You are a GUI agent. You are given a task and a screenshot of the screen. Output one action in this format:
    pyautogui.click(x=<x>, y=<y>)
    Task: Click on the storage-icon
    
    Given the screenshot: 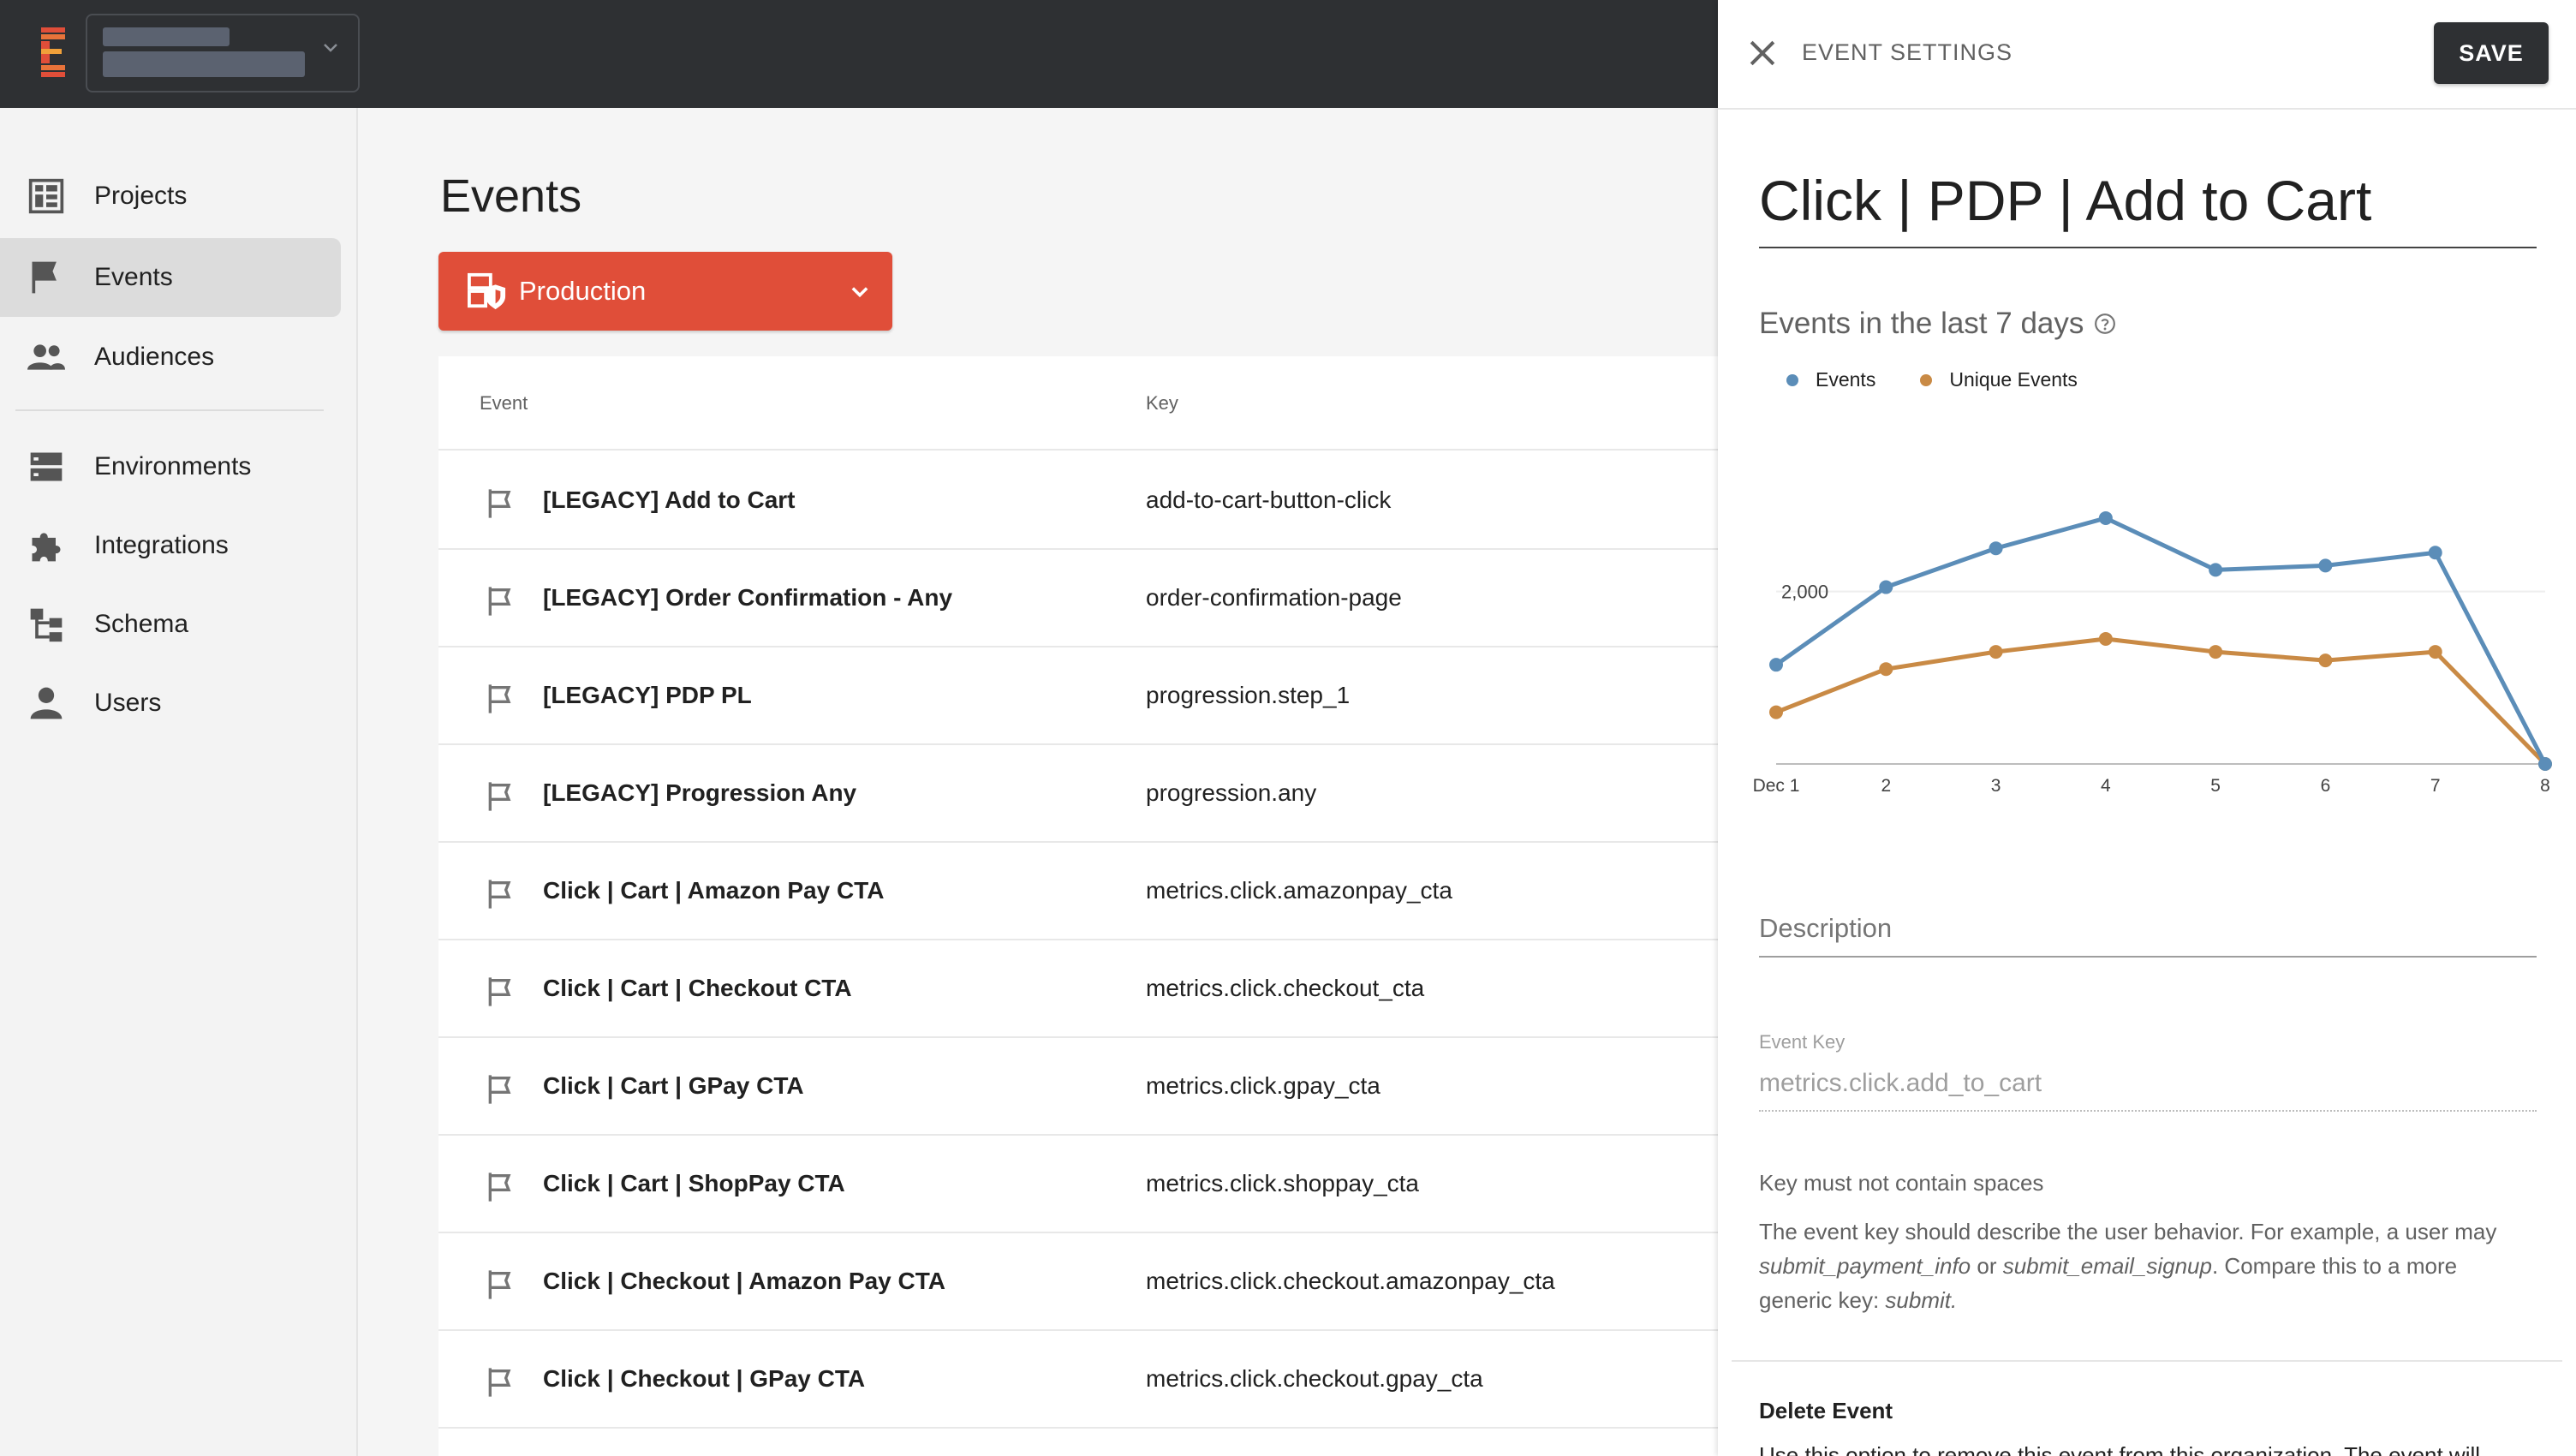 What is the action you would take?
    pyautogui.click(x=47, y=466)
    